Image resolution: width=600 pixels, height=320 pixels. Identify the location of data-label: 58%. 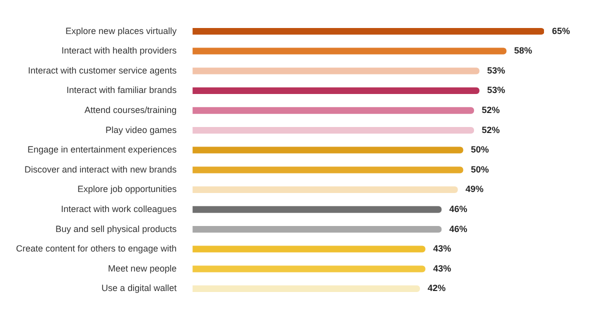
(523, 51).